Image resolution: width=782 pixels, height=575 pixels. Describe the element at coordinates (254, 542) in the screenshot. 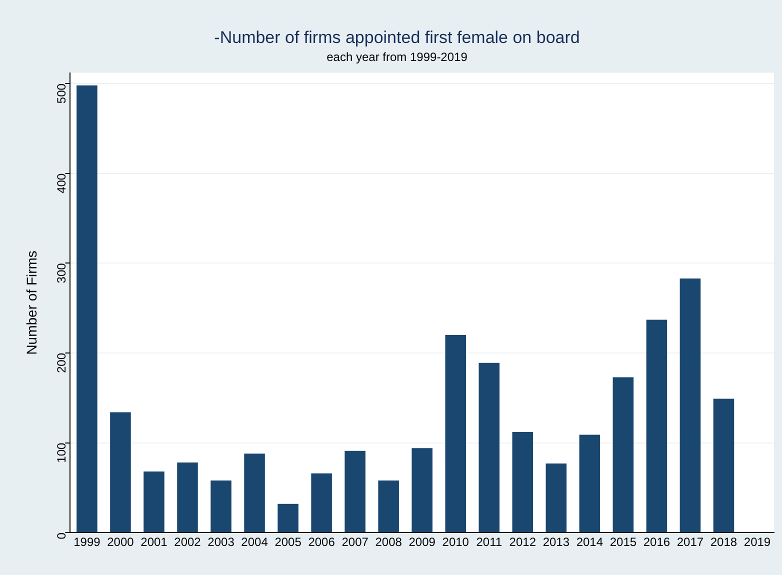

I see `x-tick-label: 2004` at that location.